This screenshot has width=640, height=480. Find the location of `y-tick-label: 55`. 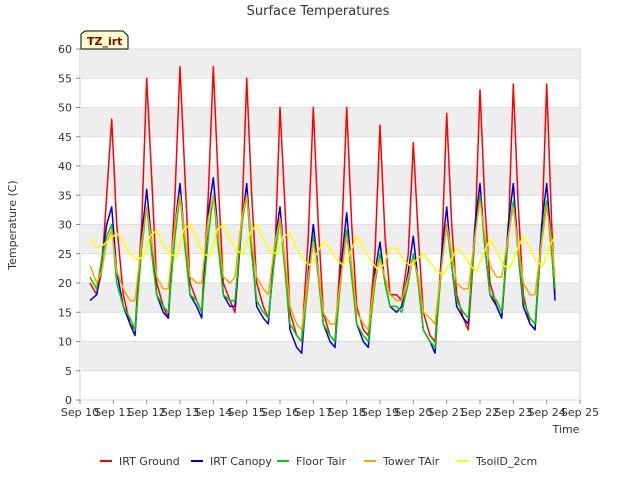

y-tick-label: 55 is located at coordinates (65, 78).